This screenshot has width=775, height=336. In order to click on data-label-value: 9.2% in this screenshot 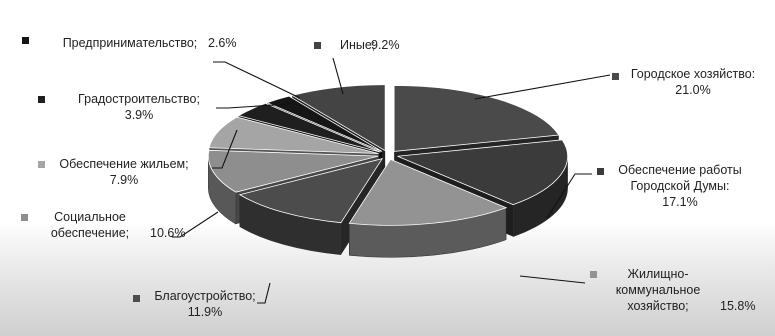, I will do `click(385, 45)`.